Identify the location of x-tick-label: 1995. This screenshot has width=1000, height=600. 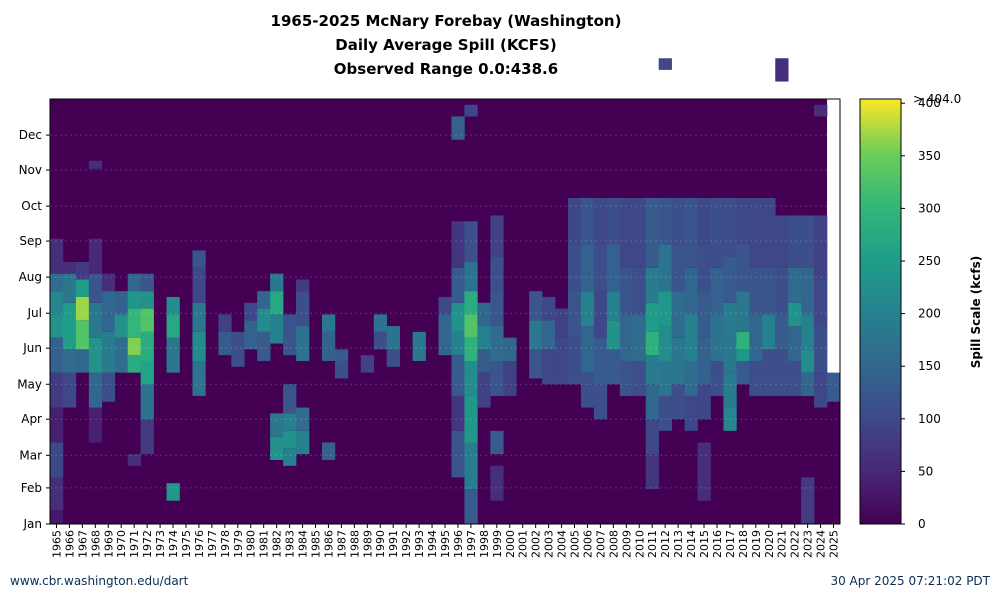
(445, 544).